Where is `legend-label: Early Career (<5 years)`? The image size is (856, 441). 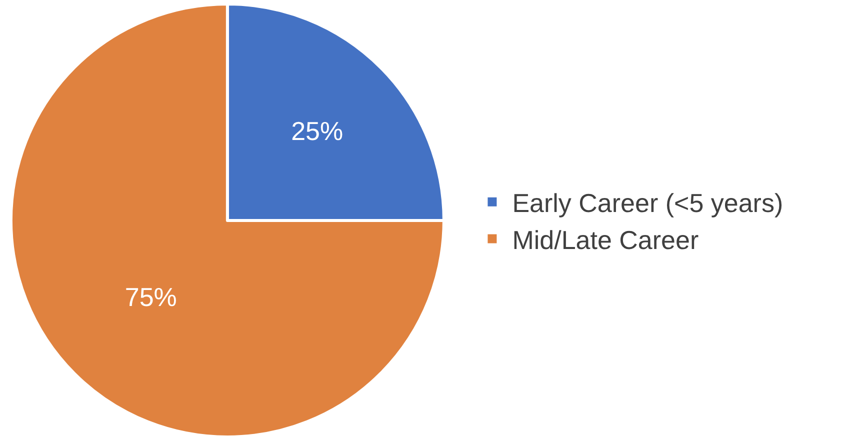 legend-label: Early Career (<5 years) is located at coordinates (648, 203).